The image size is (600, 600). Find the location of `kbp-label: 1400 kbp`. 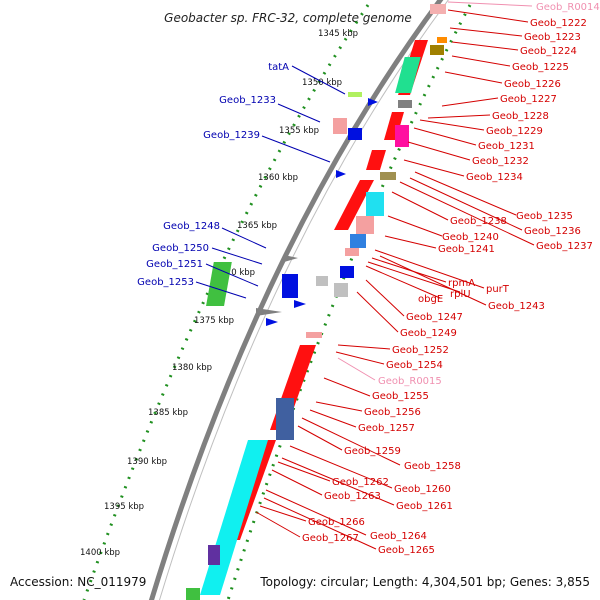

kbp-label: 1400 kbp is located at coordinates (100, 553).